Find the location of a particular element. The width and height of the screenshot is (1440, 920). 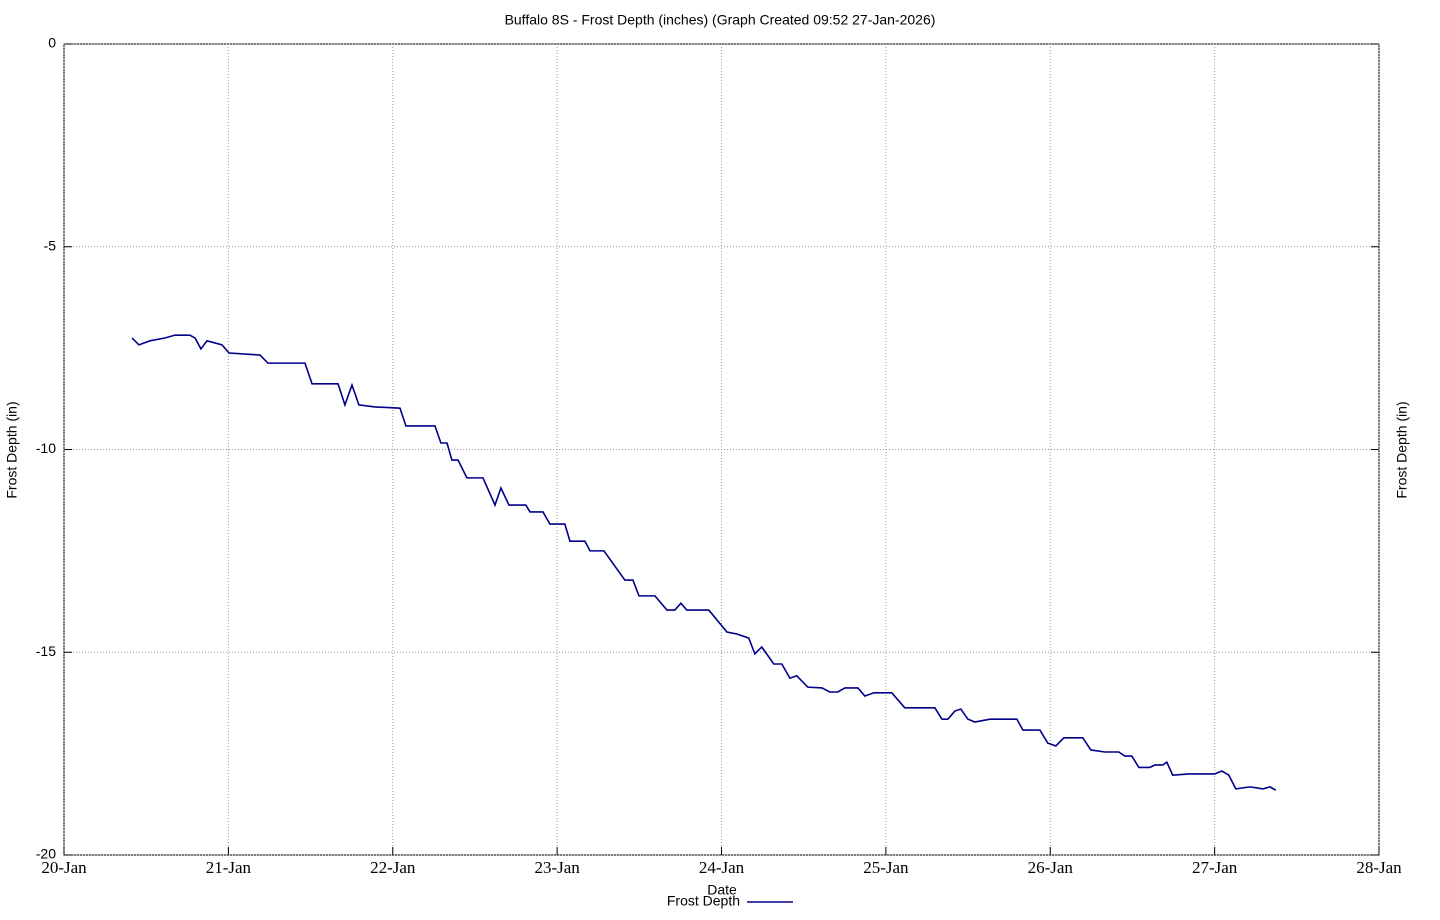

x-tick-label: 23-Jan is located at coordinates (557, 867).